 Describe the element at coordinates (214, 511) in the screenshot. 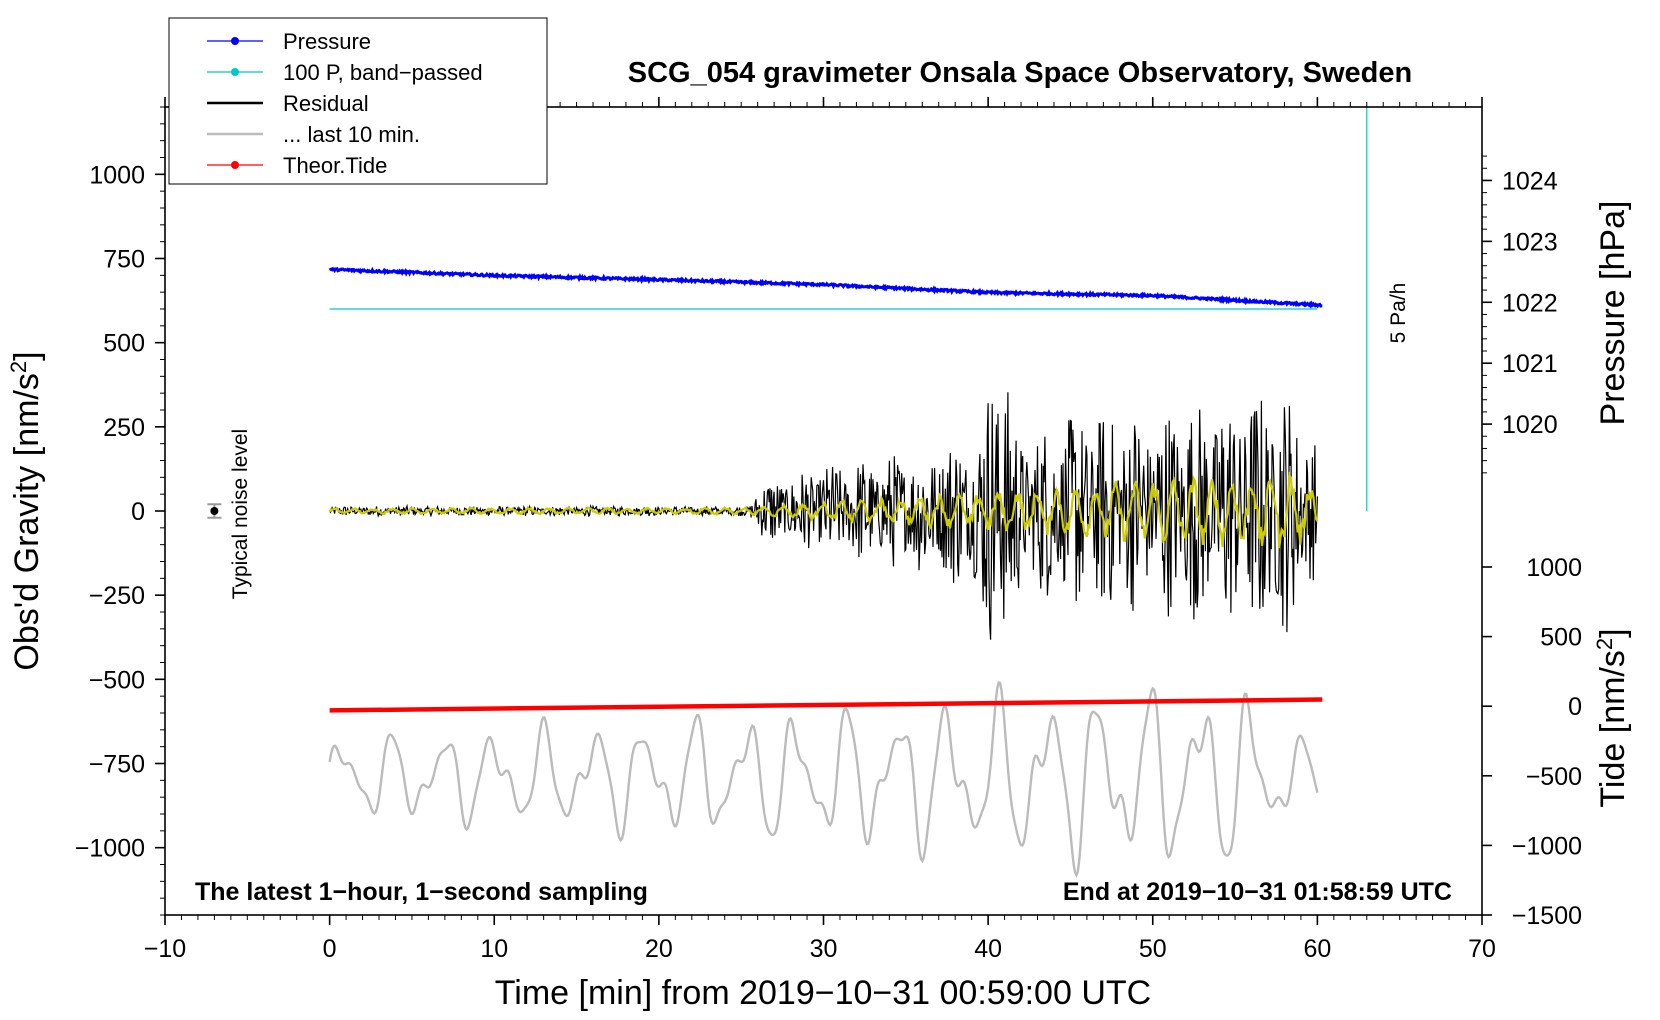

I see `noise-marker` at that location.